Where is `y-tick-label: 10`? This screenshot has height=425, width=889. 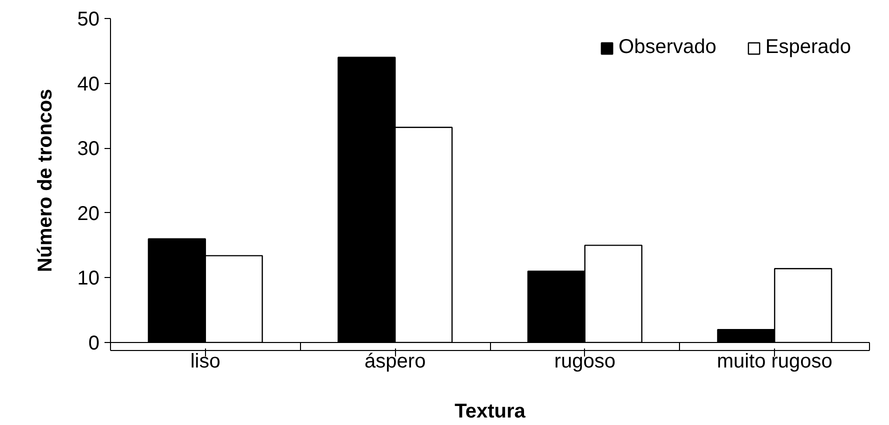
y-tick-label: 10 is located at coordinates (88, 279).